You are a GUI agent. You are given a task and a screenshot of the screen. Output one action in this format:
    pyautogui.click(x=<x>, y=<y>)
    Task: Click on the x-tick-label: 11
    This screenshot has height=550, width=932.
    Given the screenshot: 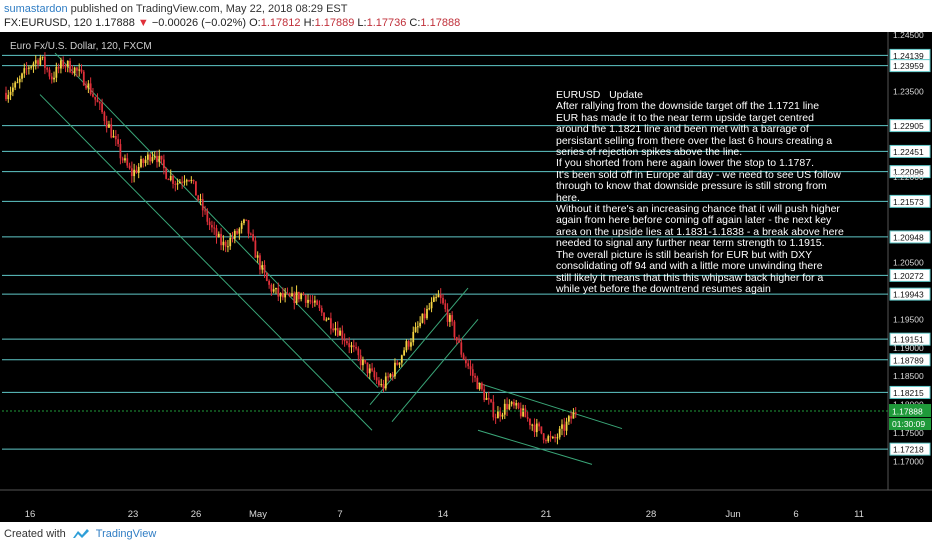 What is the action you would take?
    pyautogui.click(x=859, y=514)
    